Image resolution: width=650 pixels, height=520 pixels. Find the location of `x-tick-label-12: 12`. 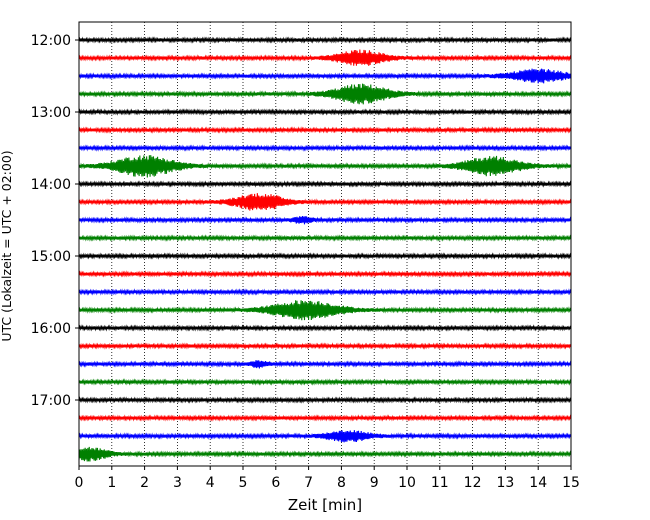

x-tick-label-12: 12 is located at coordinates (473, 483).